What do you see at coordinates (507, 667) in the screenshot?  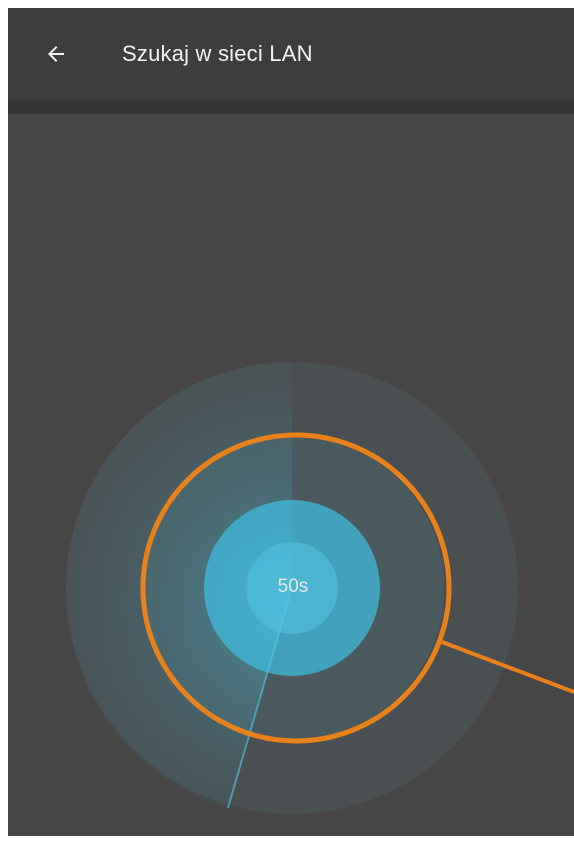 I see `highlight-pointer` at bounding box center [507, 667].